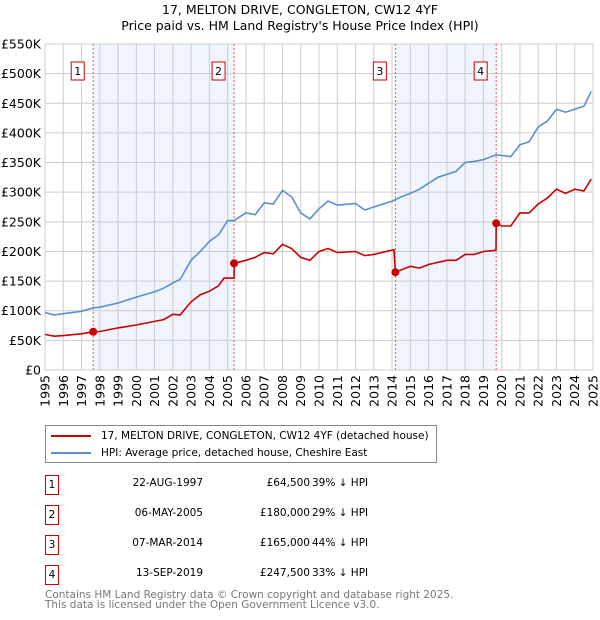  Describe the element at coordinates (284, 573) in the screenshot. I see `sale-price: £247,500` at that location.